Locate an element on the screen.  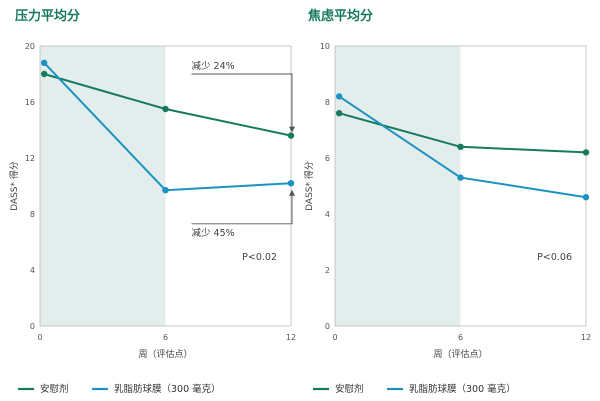
y-tick-label: 16 is located at coordinates (30, 102).